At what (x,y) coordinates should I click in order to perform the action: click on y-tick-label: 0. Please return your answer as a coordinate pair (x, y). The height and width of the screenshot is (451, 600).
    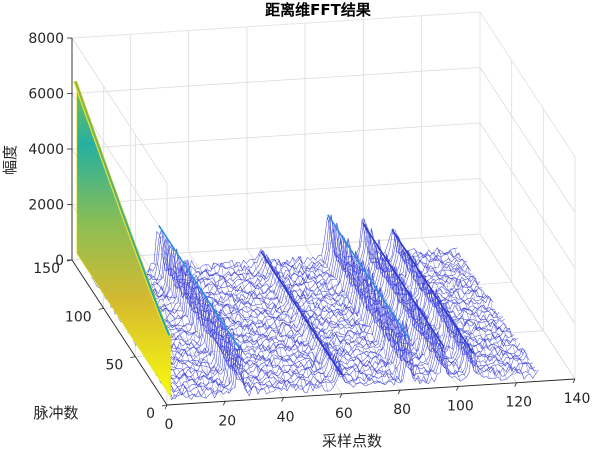
    Looking at the image, I should click on (150, 414).